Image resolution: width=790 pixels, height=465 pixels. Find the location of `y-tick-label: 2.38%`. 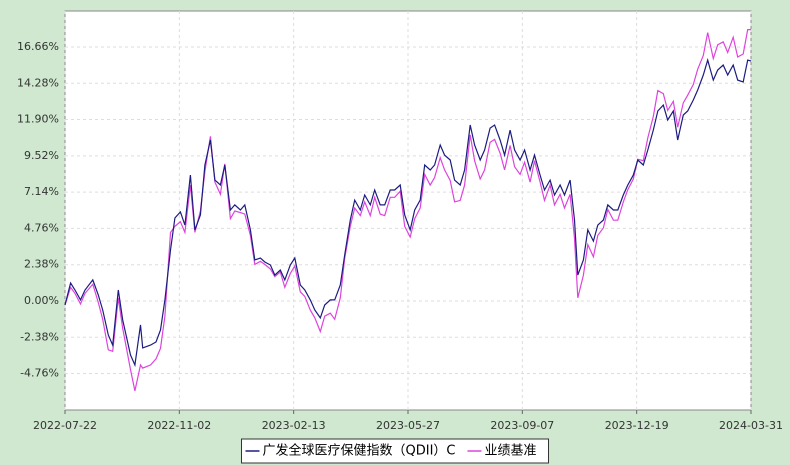

y-tick-label: 2.38% is located at coordinates (41, 264).